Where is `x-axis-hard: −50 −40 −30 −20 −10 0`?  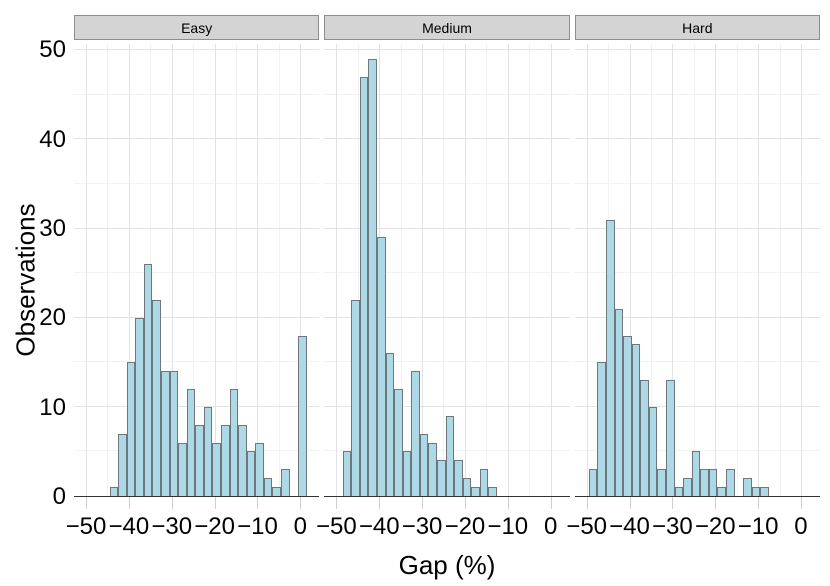
x-axis-hard: −50 −40 −30 −20 −10 0 is located at coordinates (693, 521).